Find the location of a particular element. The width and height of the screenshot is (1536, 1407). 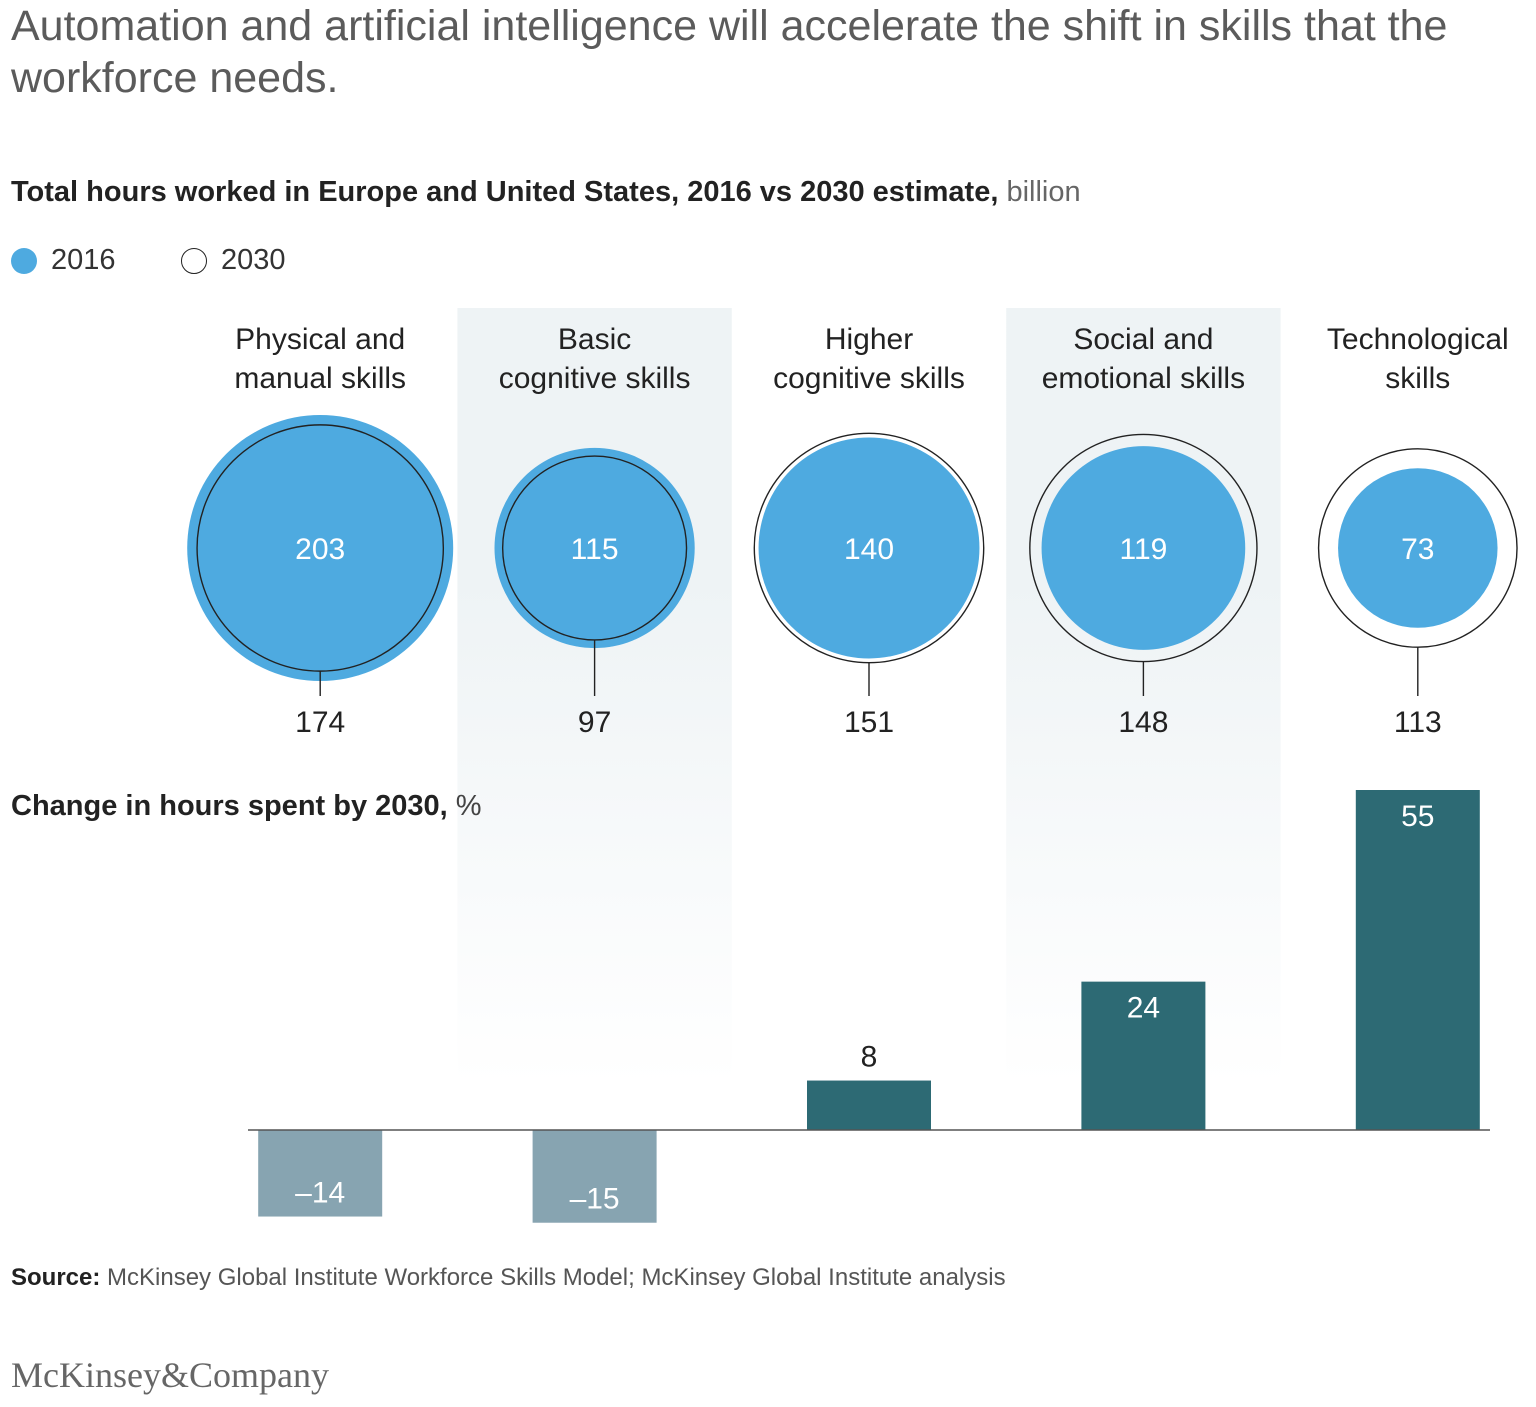

change-bar-label: 24 is located at coordinates (1143, 1008).